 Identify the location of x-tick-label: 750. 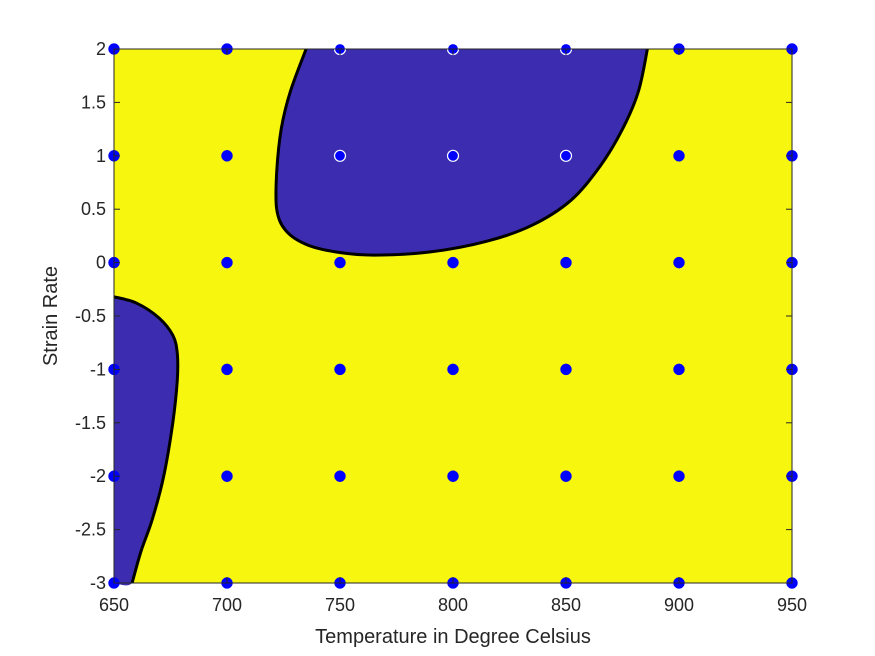
(340, 605).